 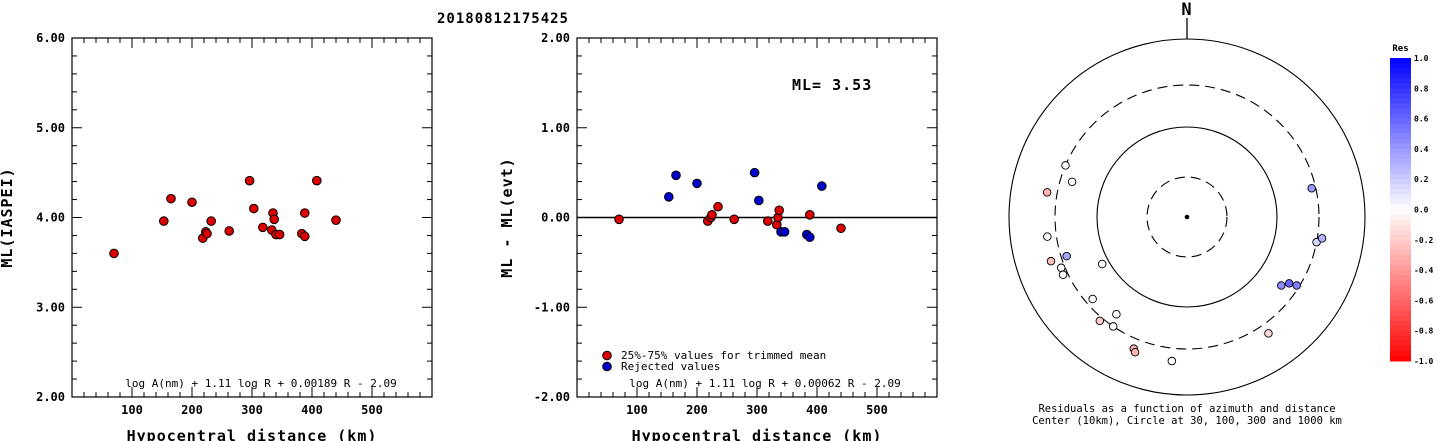 I want to click on distance-ring, so click(x=1187, y=217).